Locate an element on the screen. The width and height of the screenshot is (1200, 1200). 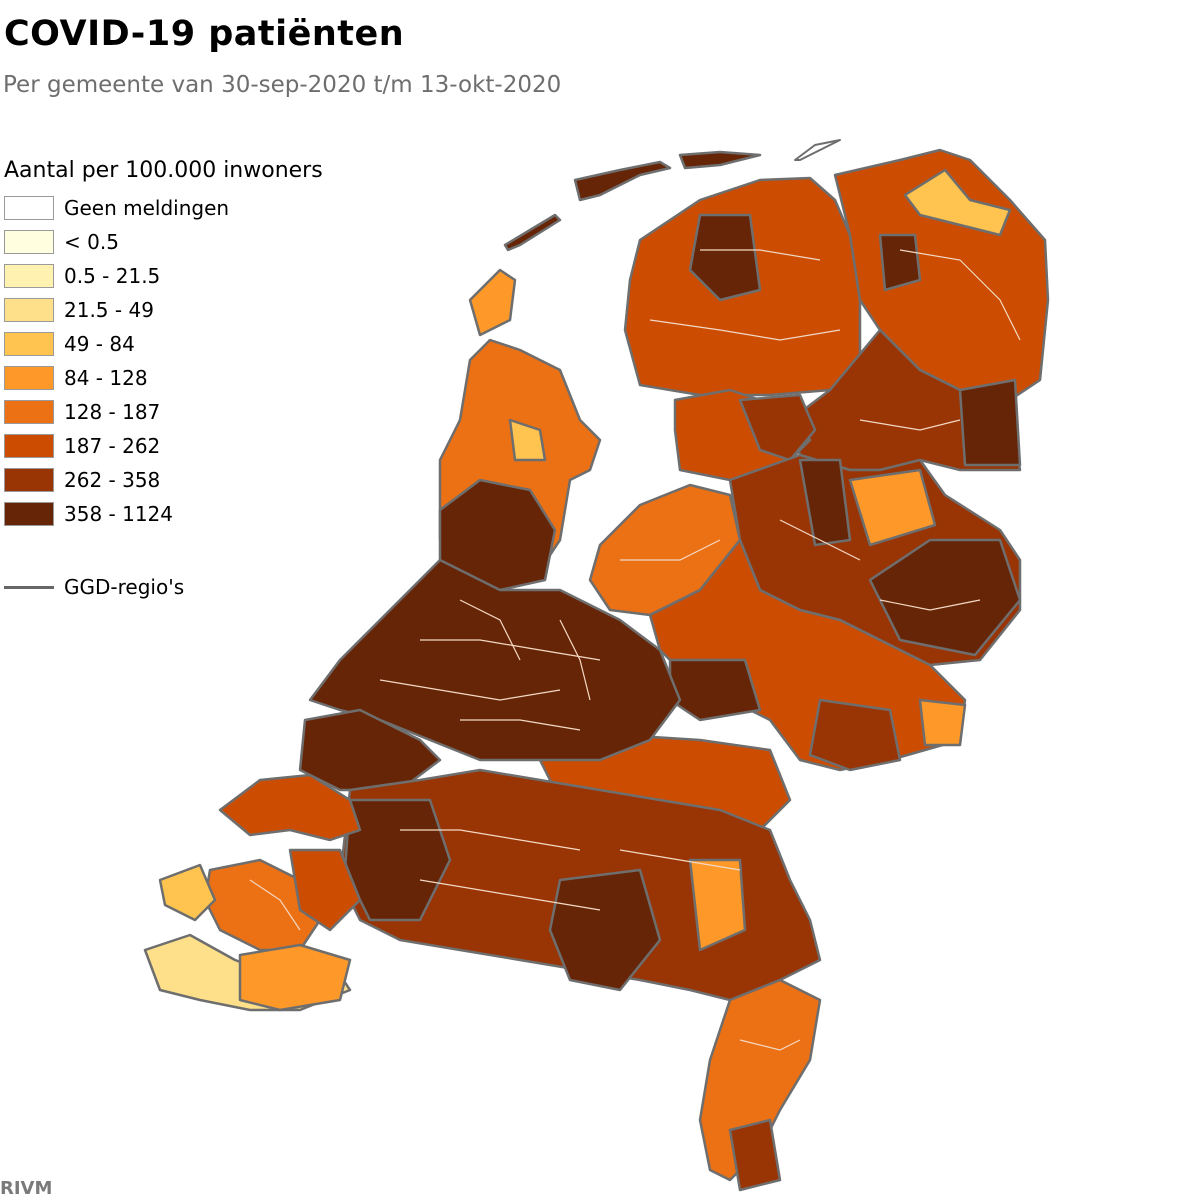
region-zeeuws-vlaanderen-oost is located at coordinates (295, 977).